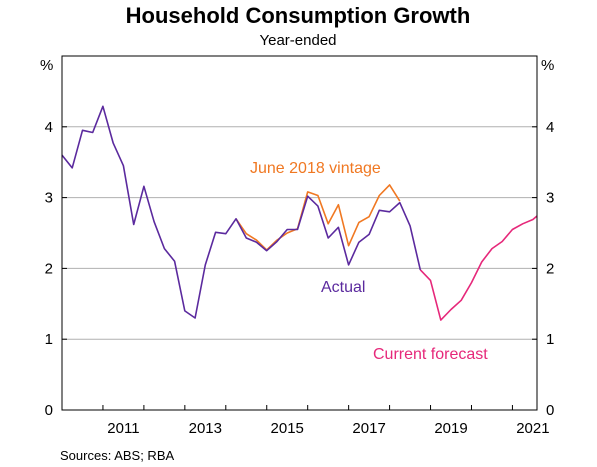  What do you see at coordinates (49, 339) in the screenshot?
I see `y-tick-label-left: 1` at bounding box center [49, 339].